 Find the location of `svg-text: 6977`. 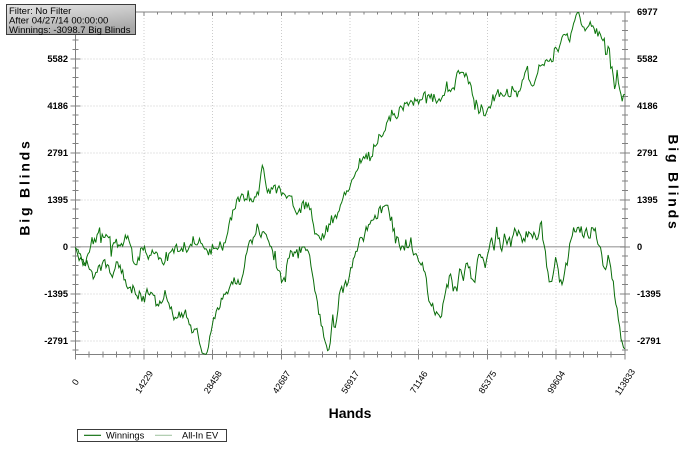

svg-text: 6977 is located at coordinates (647, 12).